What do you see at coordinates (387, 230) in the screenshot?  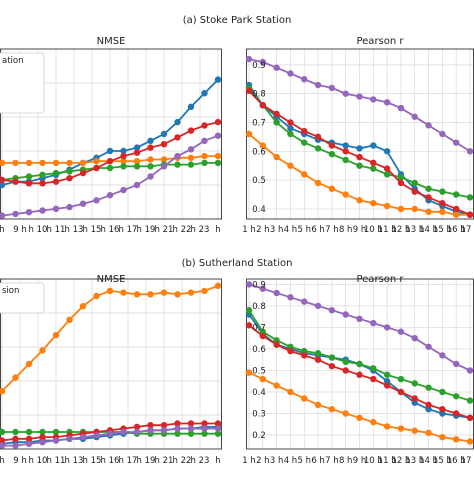 I see `x-tick-label: 11 h` at bounding box center [387, 230].